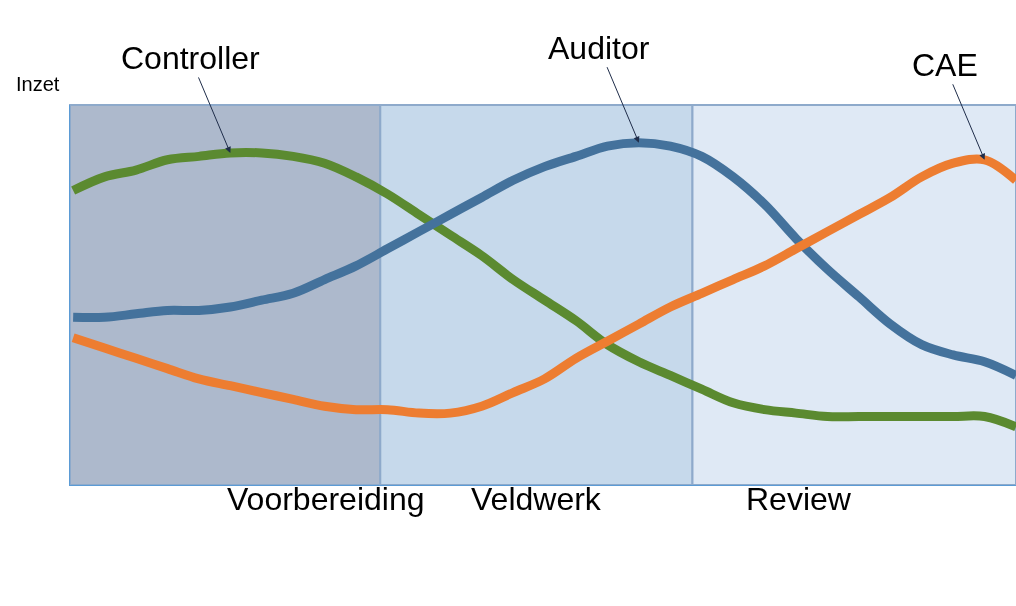 The image size is (1016, 606). What do you see at coordinates (191, 58) in the screenshot?
I see `text: Controller` at bounding box center [191, 58].